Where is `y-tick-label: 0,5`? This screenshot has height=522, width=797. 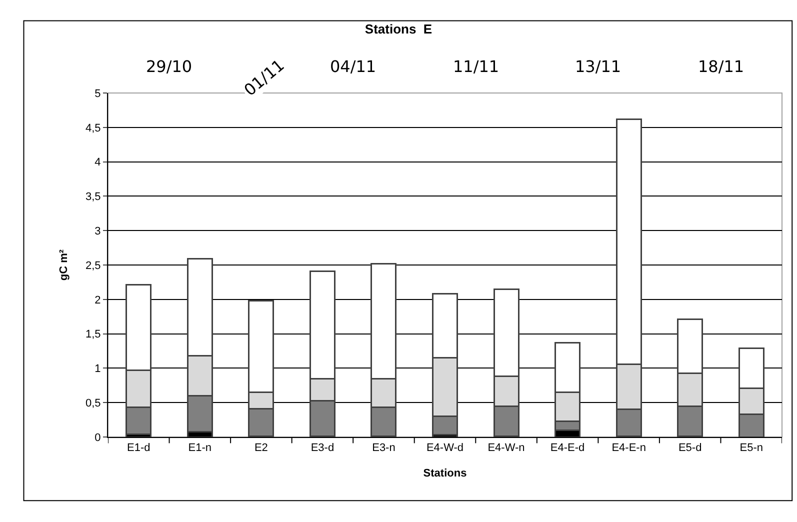
y-tick-label: 0,5 is located at coordinates (93, 403).